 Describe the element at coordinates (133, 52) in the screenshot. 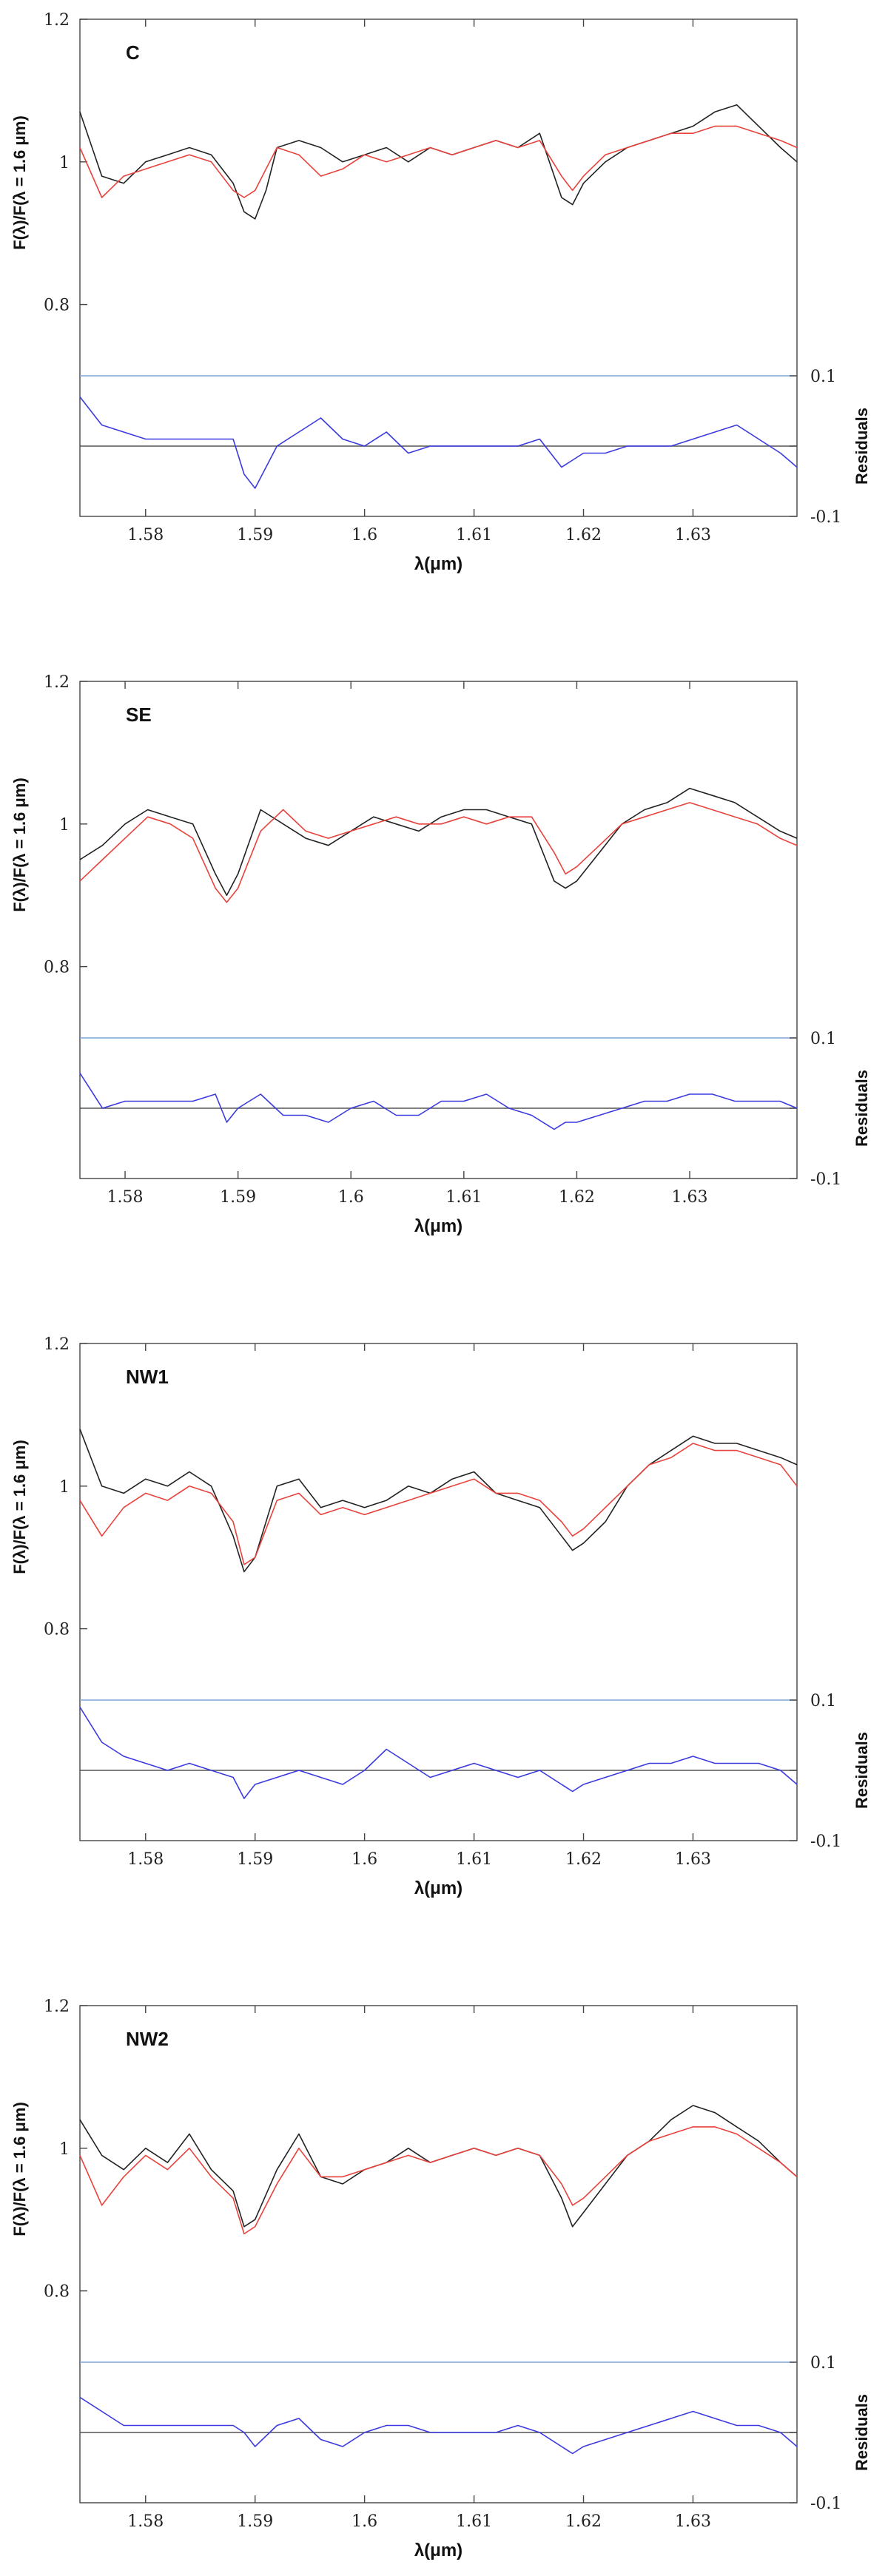

I see `panel-label: C` at that location.